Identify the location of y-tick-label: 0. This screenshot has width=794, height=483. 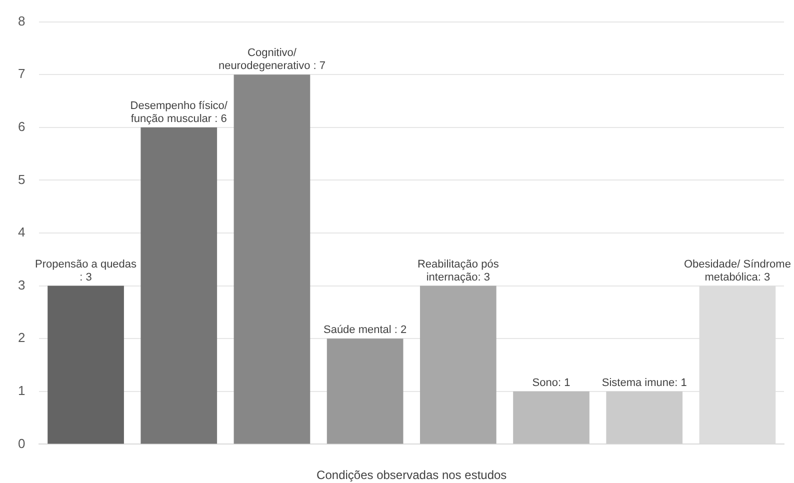
(22, 443).